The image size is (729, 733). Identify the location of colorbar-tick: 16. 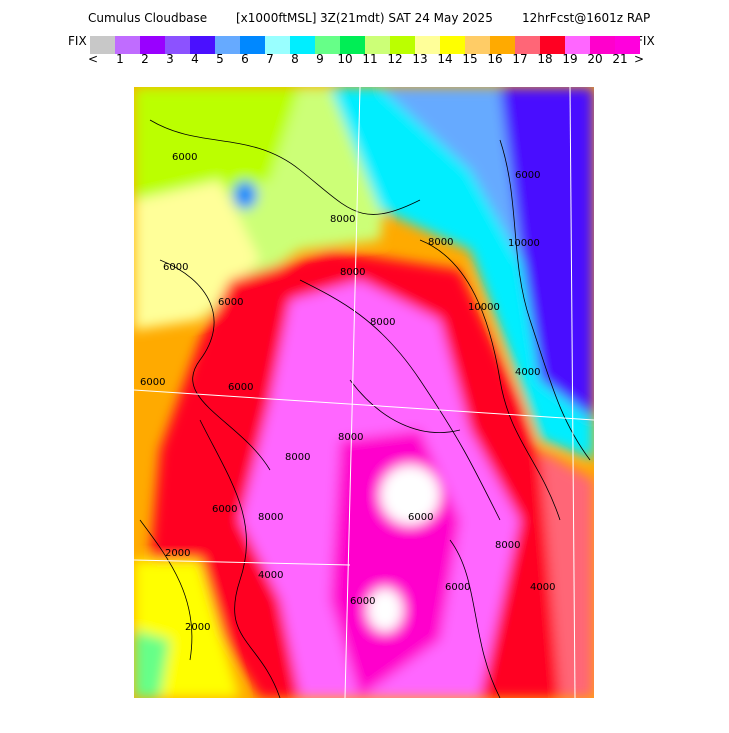
(494, 59).